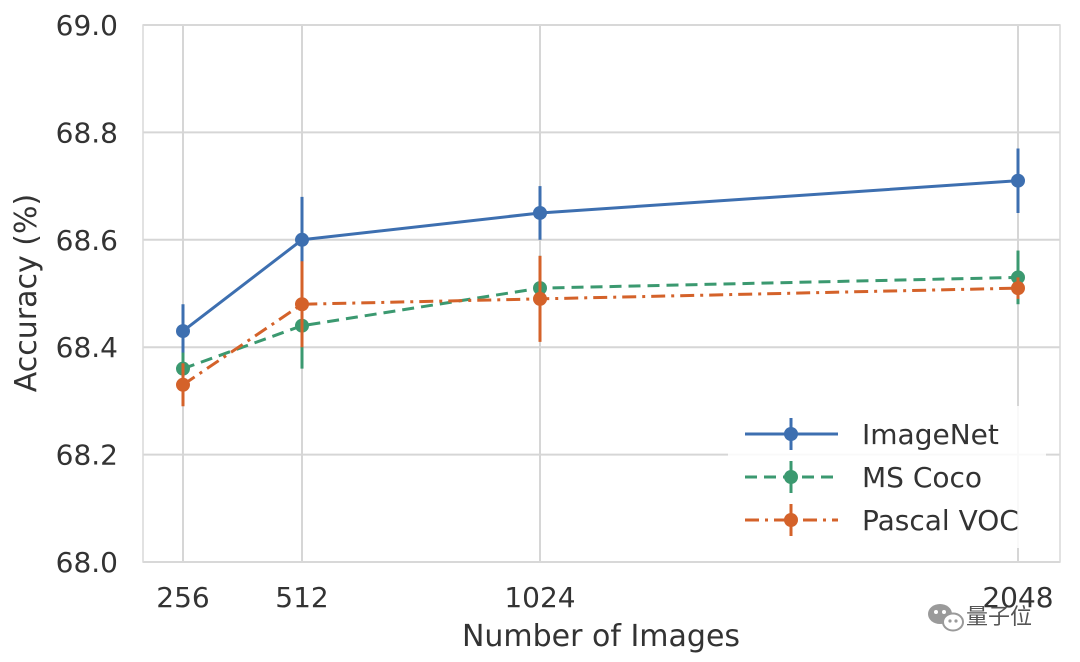  I want to click on x-tick-label: 2048, so click(1017, 597).